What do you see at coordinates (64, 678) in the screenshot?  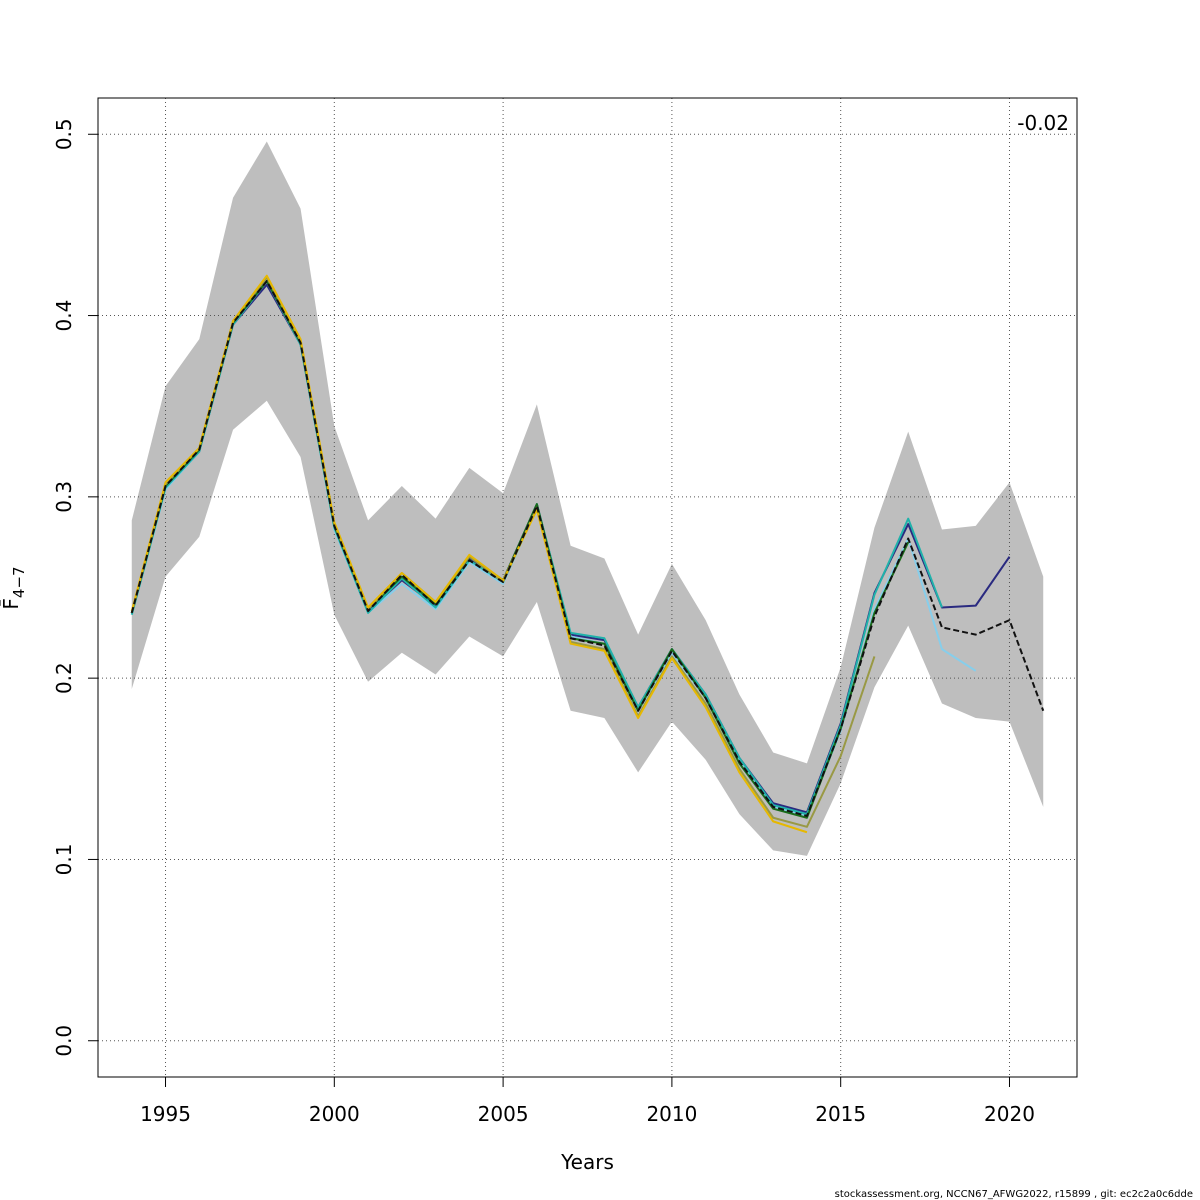 I see `y-tick-label: 0.2` at bounding box center [64, 678].